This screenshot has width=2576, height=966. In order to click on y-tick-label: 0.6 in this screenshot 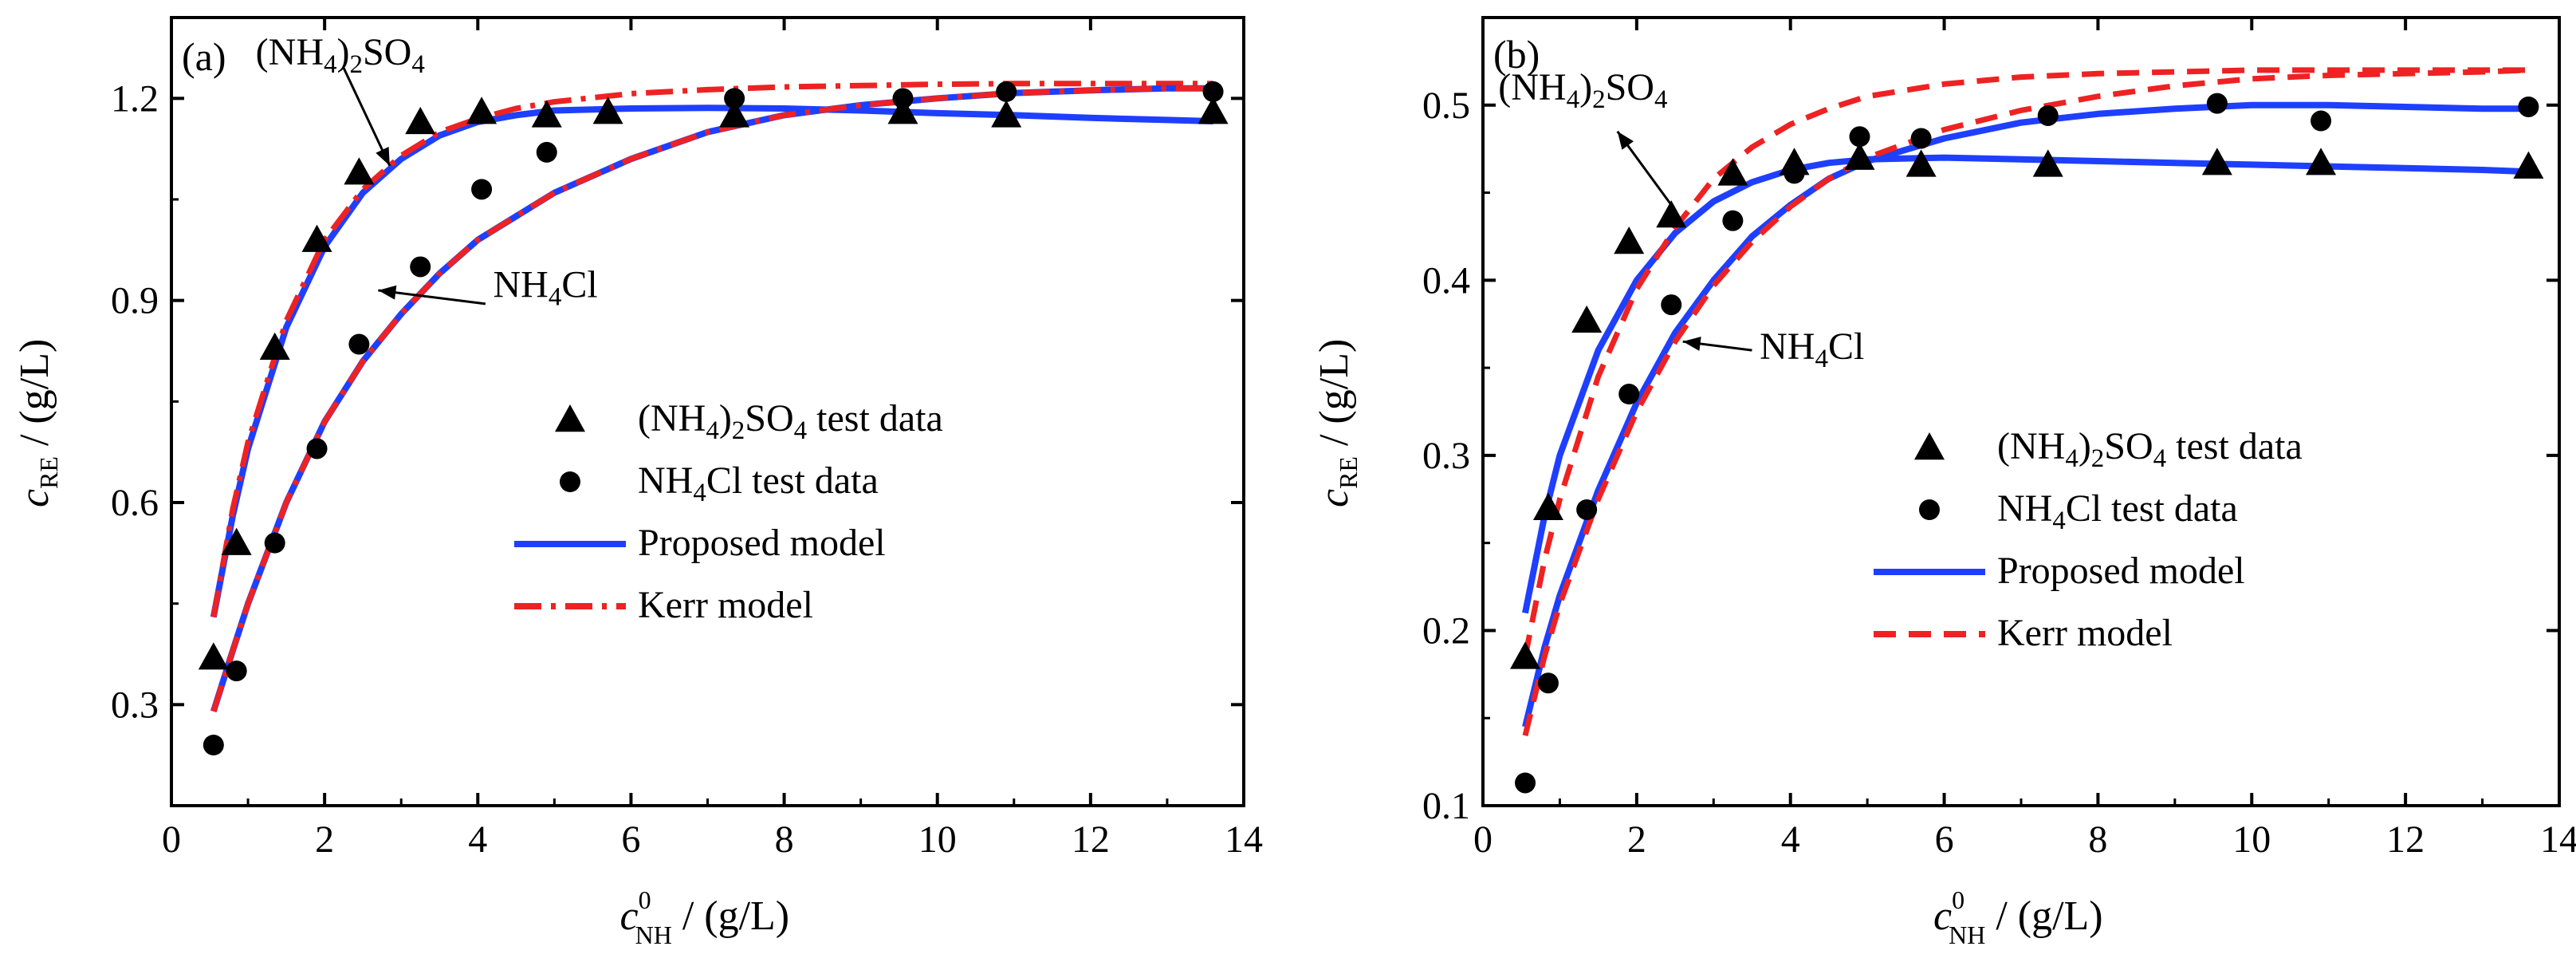, I will do `click(135, 503)`.